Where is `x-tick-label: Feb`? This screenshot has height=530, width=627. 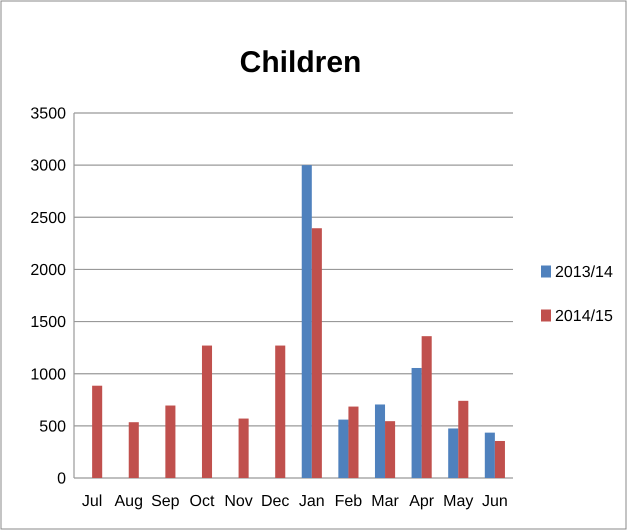 x-tick-label: Feb is located at coordinates (348, 501).